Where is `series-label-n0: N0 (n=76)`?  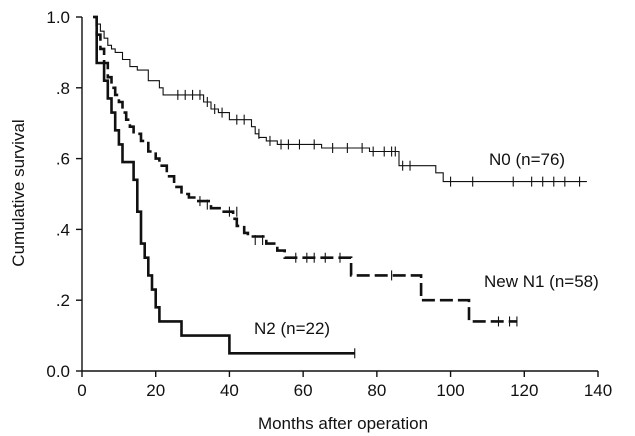
series-label-n0: N0 (n=76) is located at coordinates (527, 159).